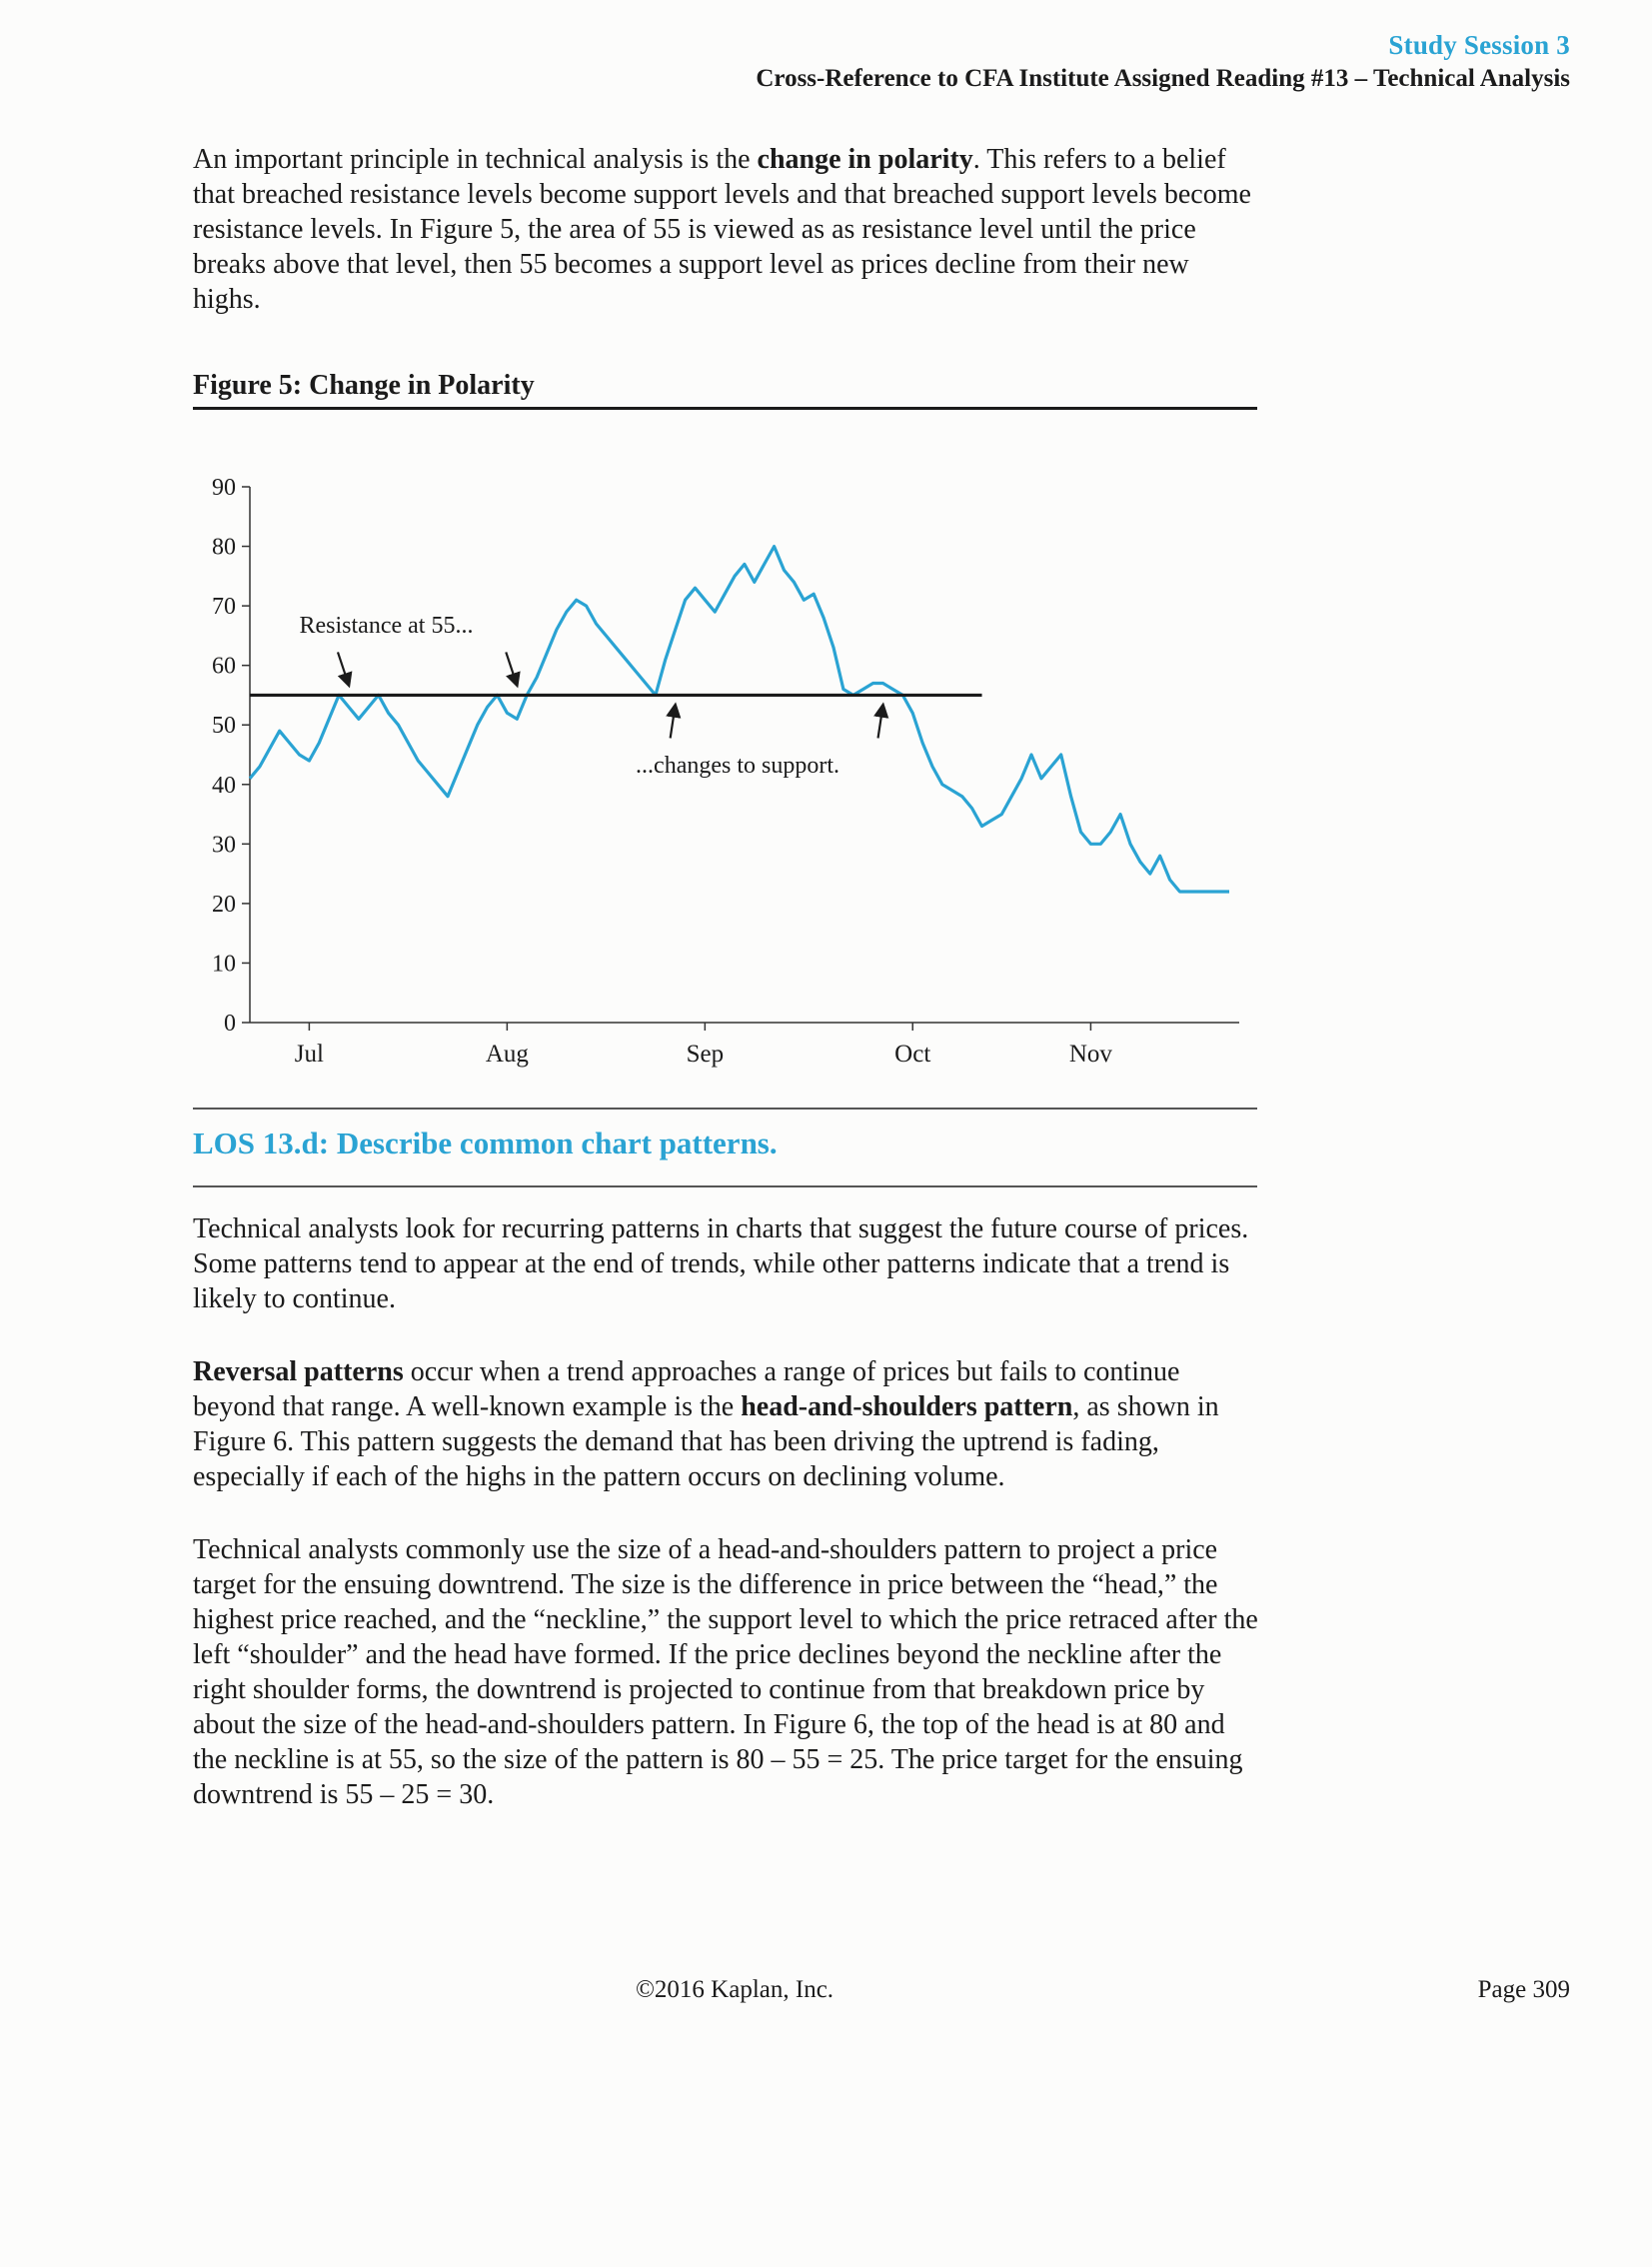 The height and width of the screenshot is (2267, 1652). I want to click on footer-copyright: ©2016 Kaplan, Inc., so click(735, 1989).